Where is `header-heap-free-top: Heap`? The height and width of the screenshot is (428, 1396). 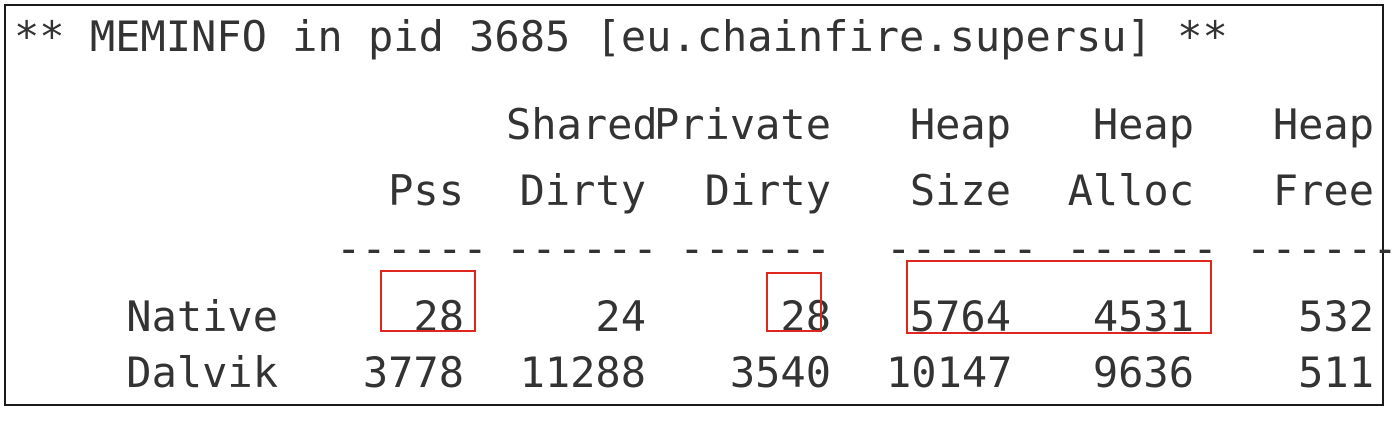
header-heap-free-top: Heap is located at coordinates (1323, 124).